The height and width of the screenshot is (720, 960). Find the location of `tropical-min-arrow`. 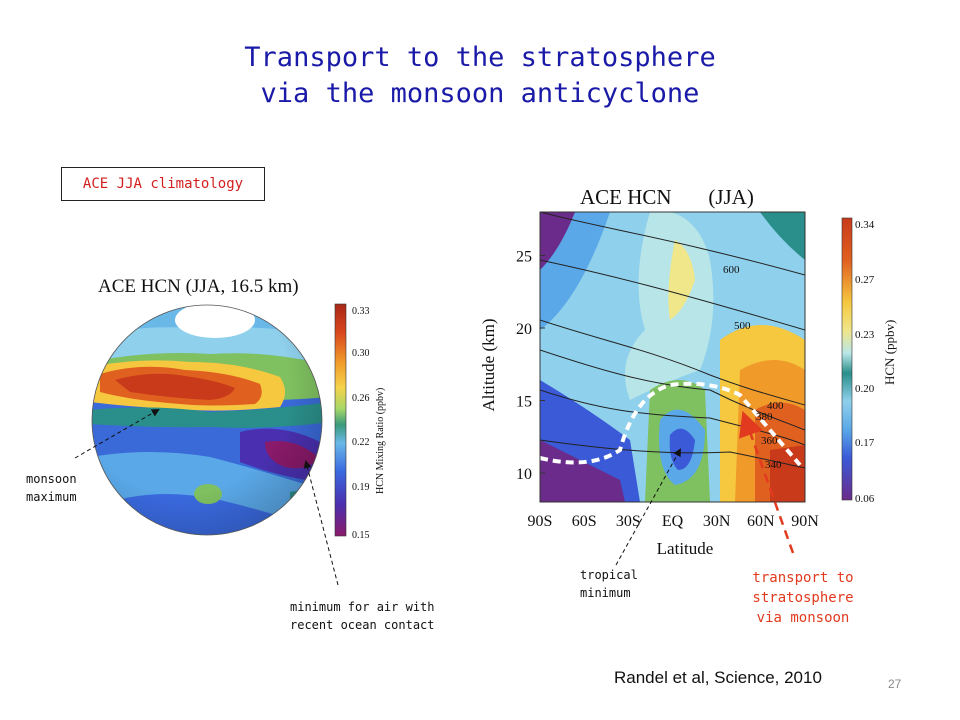

tropical-min-arrow is located at coordinates (648, 507).